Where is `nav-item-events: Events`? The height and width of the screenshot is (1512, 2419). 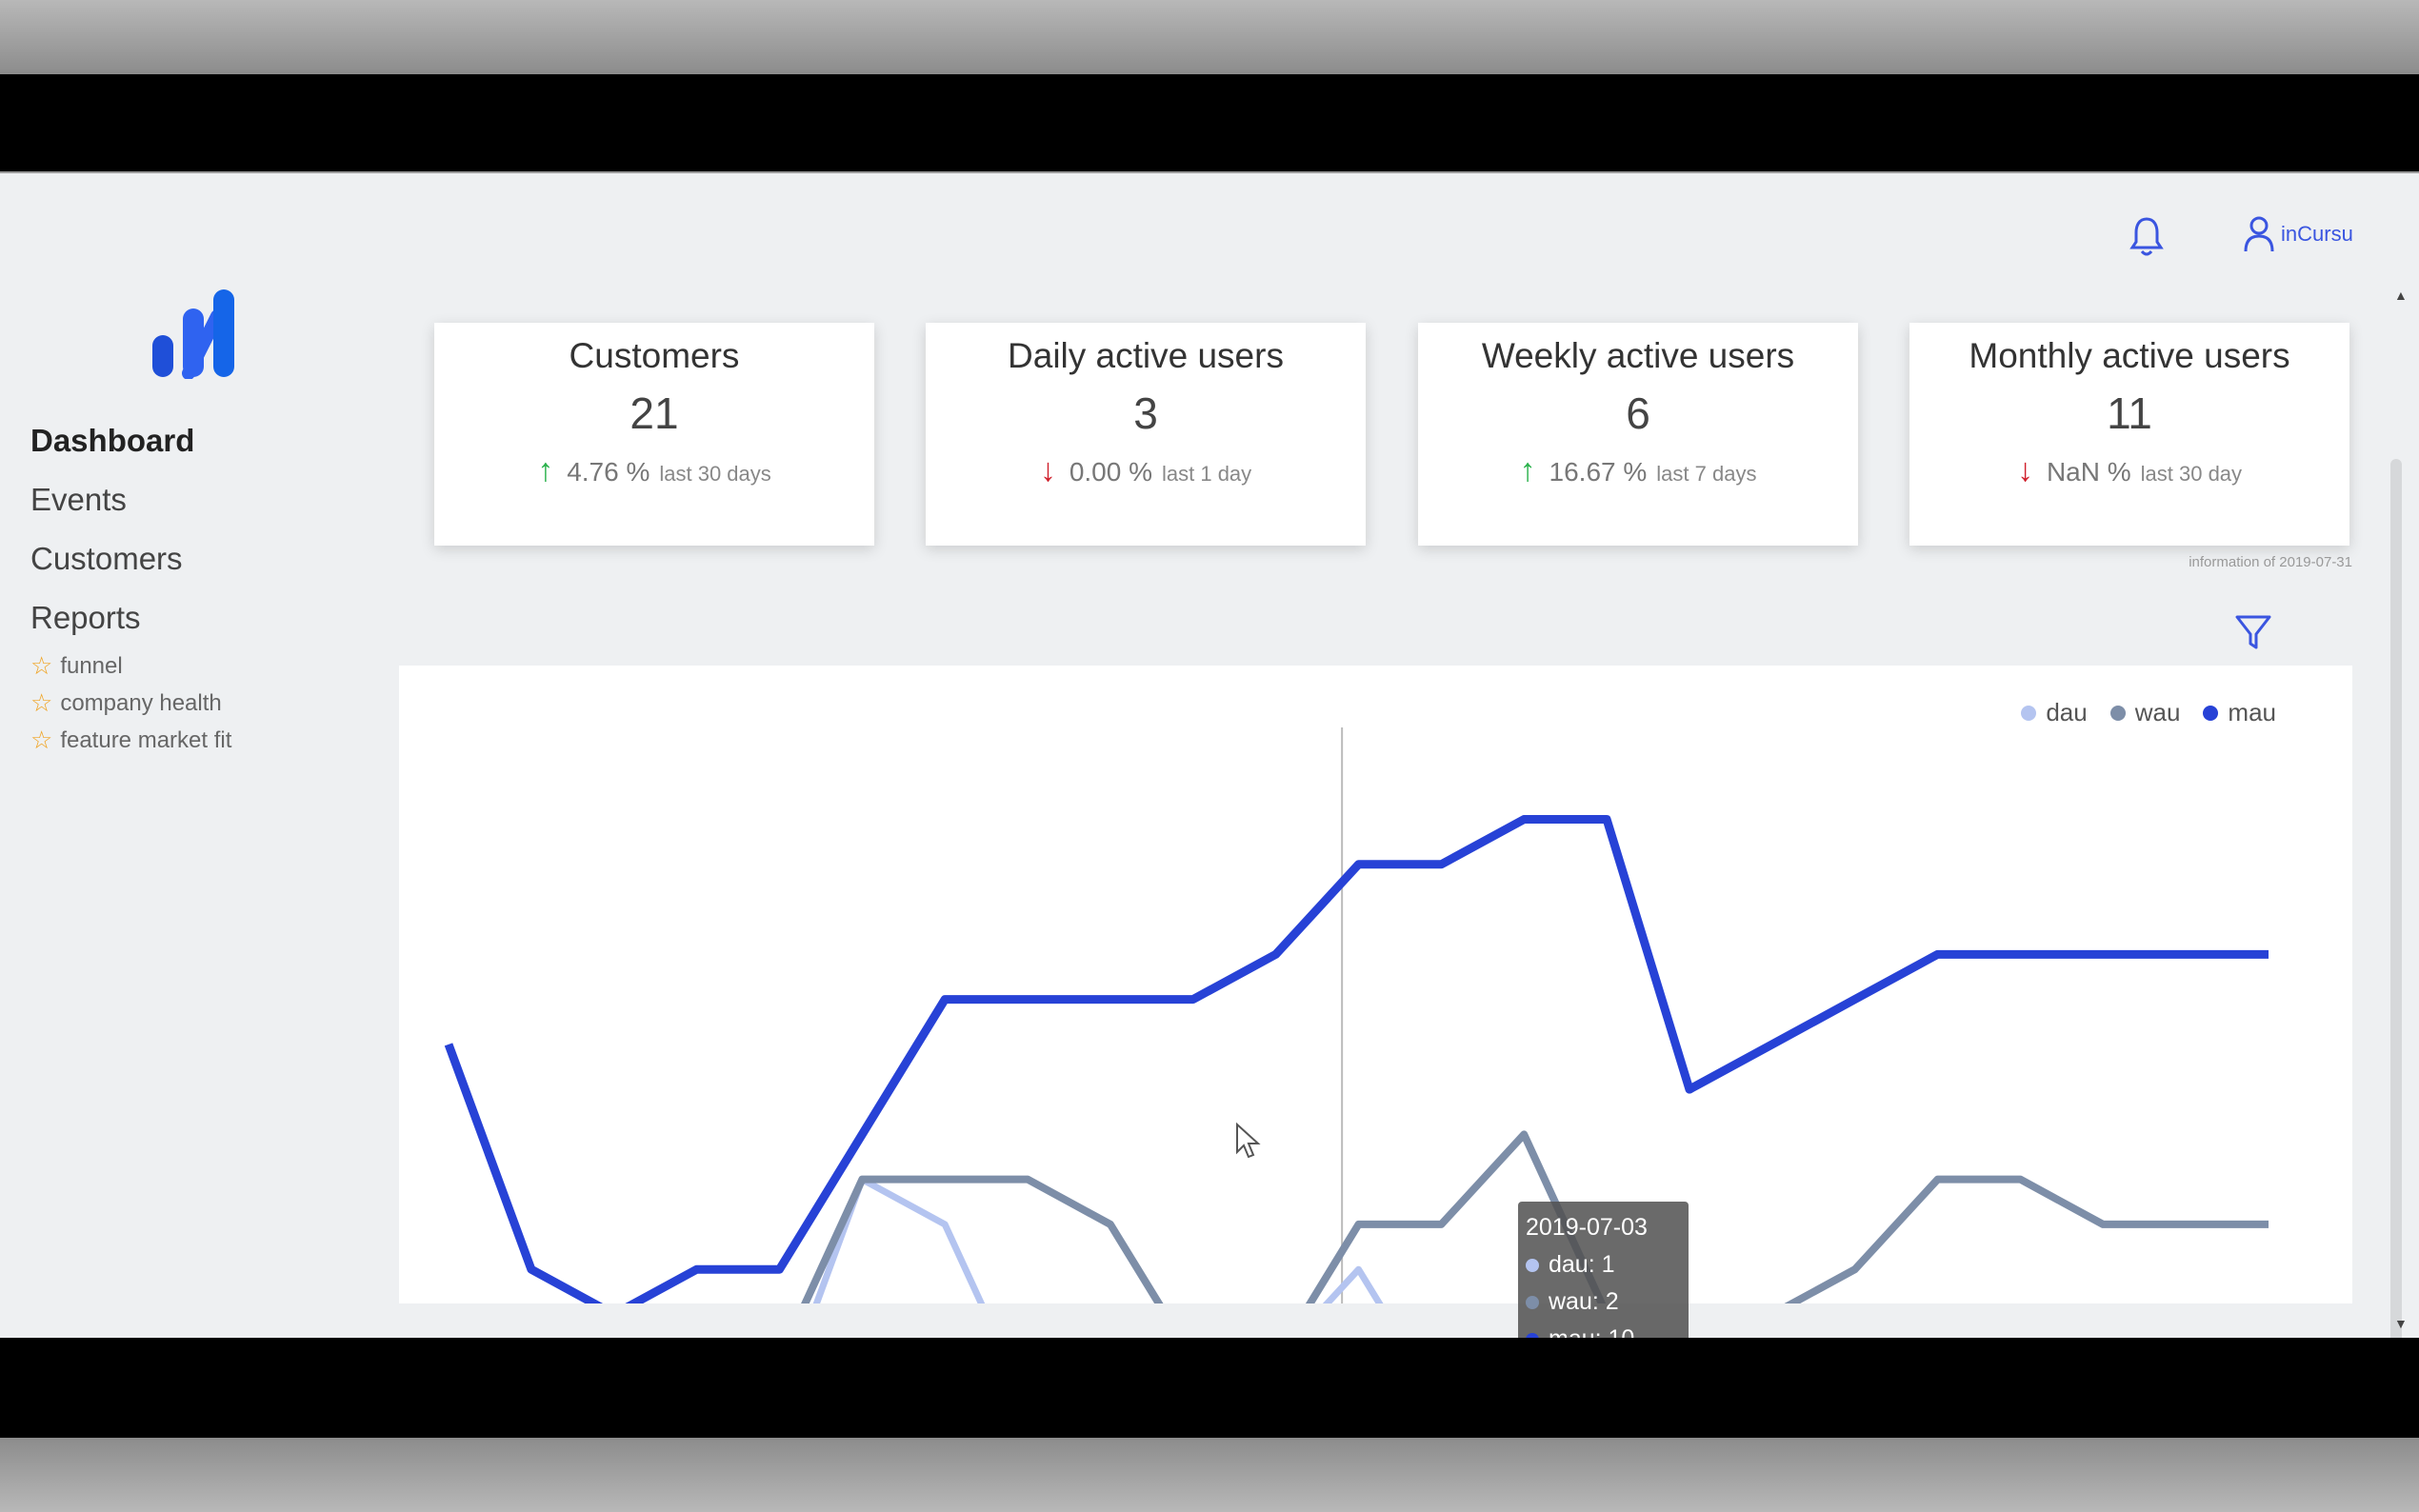 nav-item-events: Events is located at coordinates (78, 499).